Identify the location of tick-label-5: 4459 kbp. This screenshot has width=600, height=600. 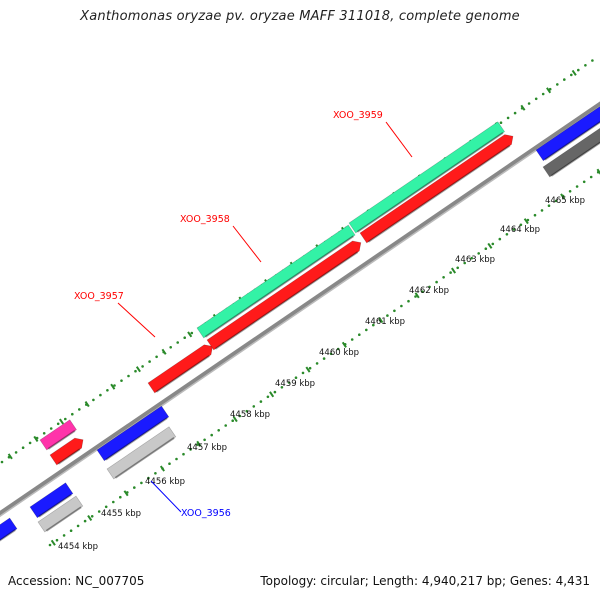
(295, 384).